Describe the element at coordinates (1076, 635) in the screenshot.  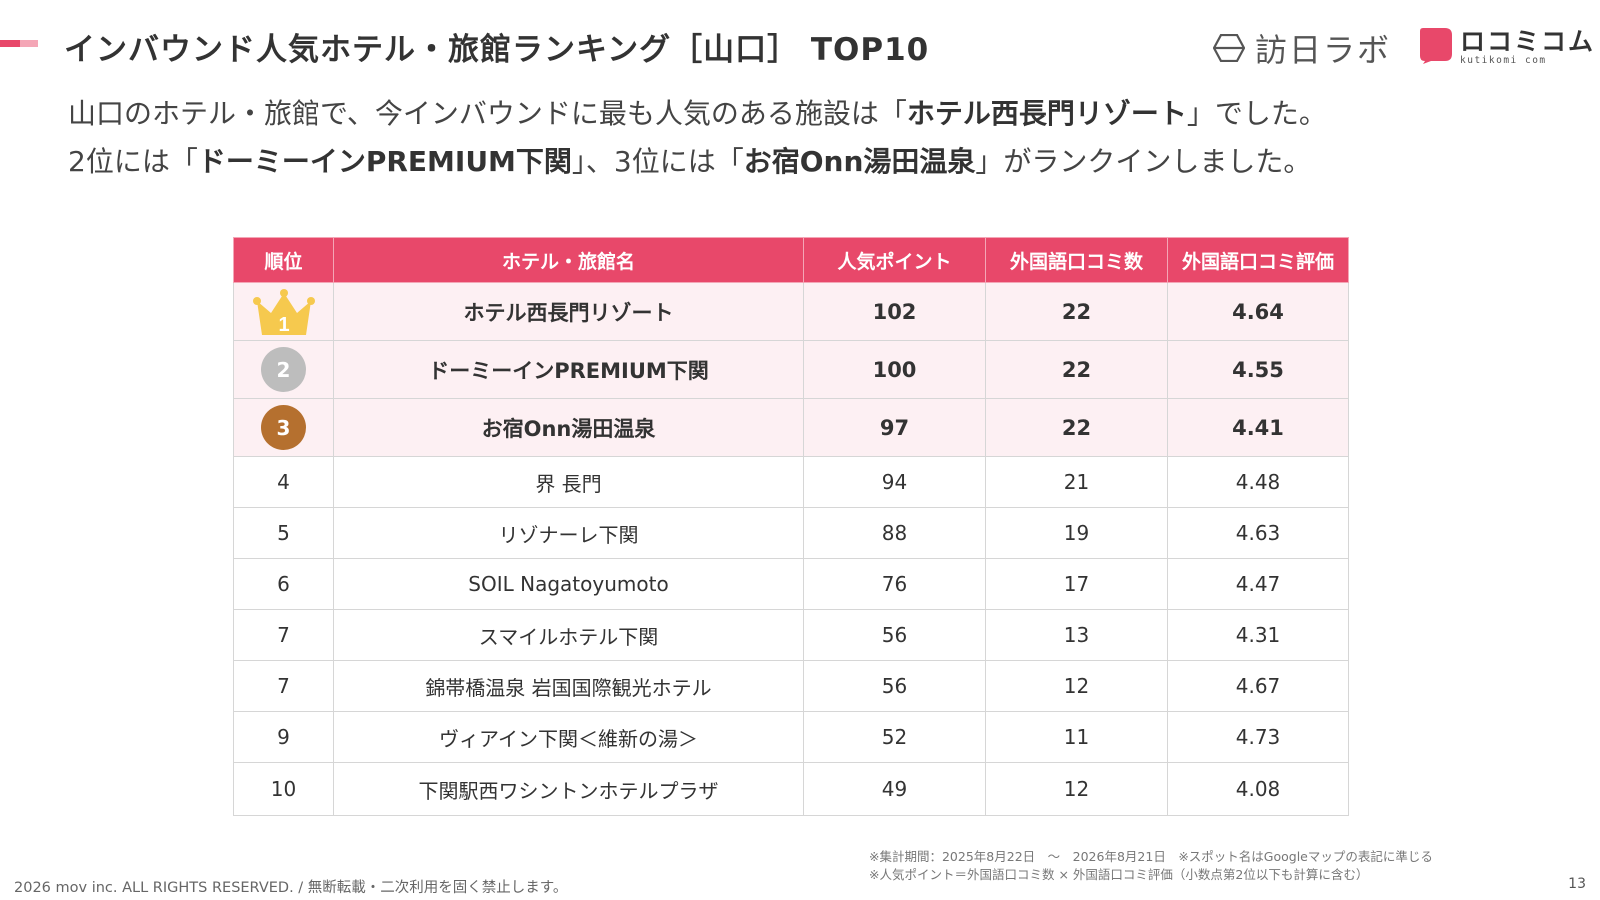
I see `review-count: 13` at that location.